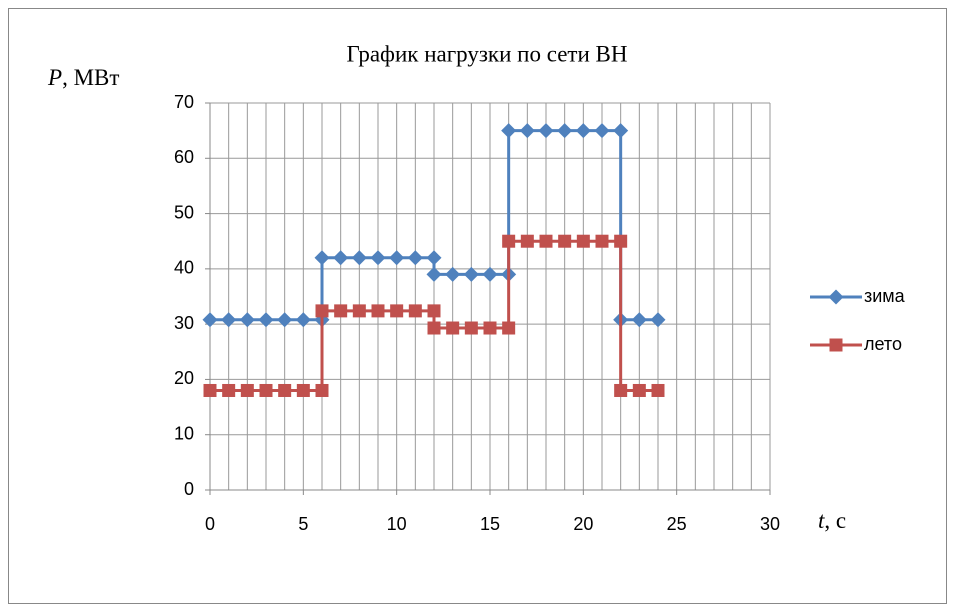 Image resolution: width=955 pixels, height=612 pixels. Describe the element at coordinates (677, 524) in the screenshot. I see `x-tick-label: 25` at that location.